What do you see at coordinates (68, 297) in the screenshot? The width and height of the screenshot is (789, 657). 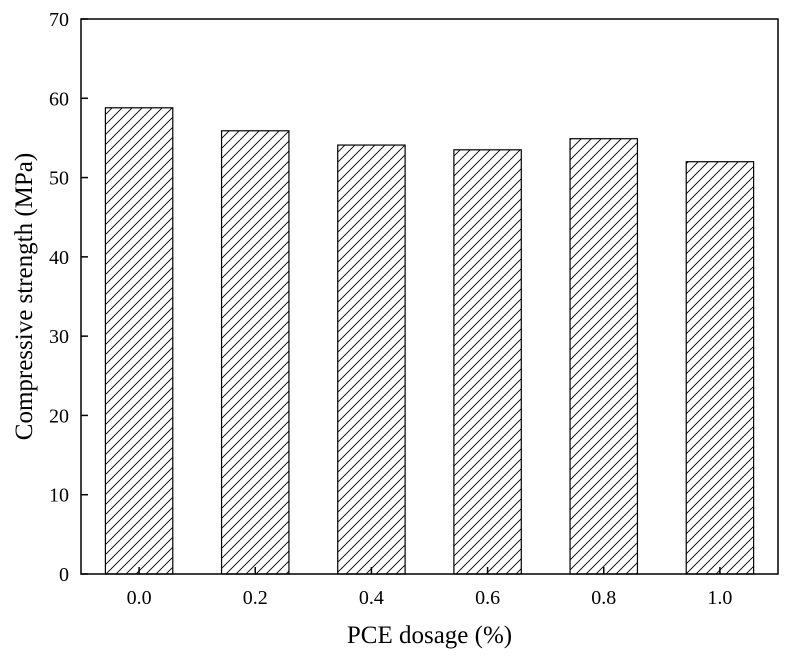 I see `y-axis-ticks: 0 10 20 30 40 50 60 70` at bounding box center [68, 297].